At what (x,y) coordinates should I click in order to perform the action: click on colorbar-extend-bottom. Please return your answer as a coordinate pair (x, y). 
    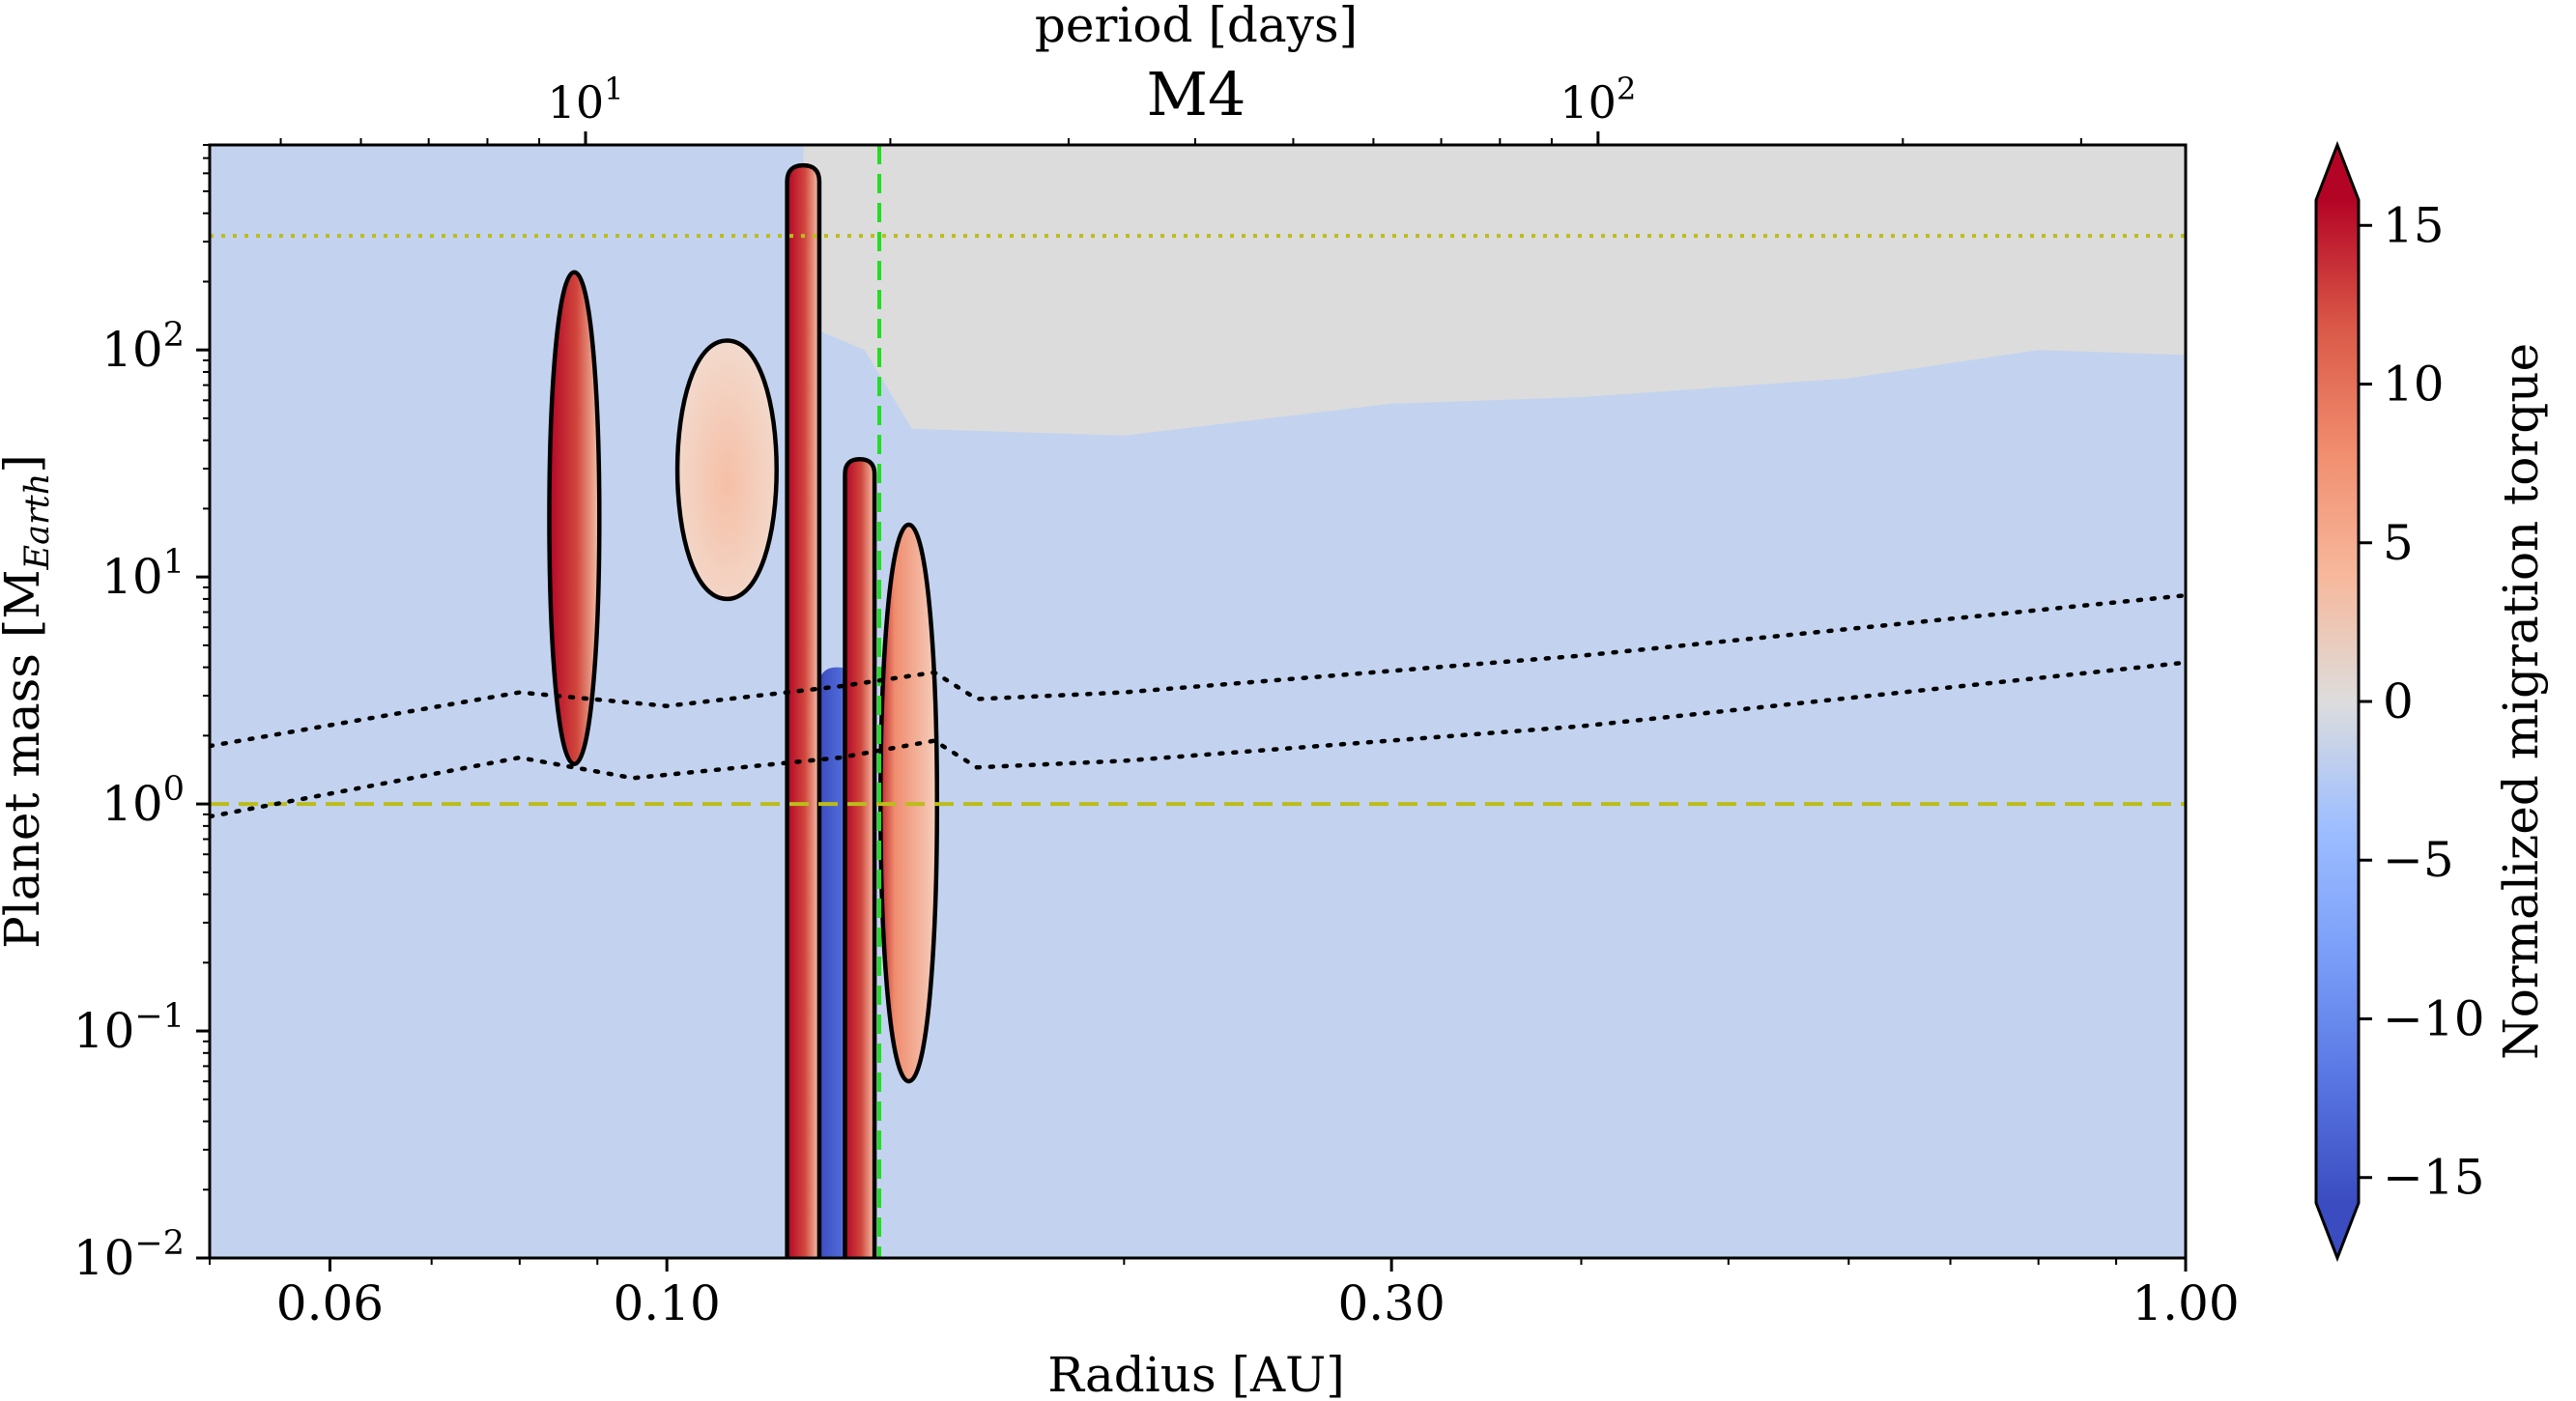
    Looking at the image, I should click on (2337, 1230).